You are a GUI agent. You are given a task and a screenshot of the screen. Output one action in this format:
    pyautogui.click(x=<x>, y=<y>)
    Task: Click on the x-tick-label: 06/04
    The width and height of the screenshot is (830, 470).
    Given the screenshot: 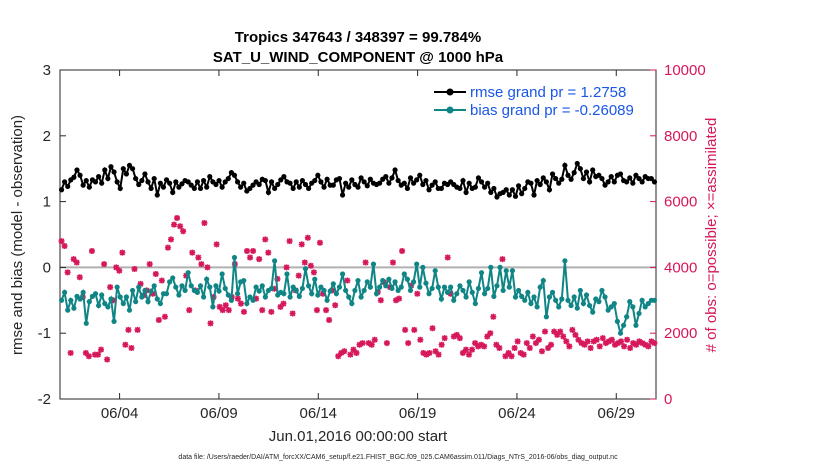 What is the action you would take?
    pyautogui.click(x=120, y=413)
    